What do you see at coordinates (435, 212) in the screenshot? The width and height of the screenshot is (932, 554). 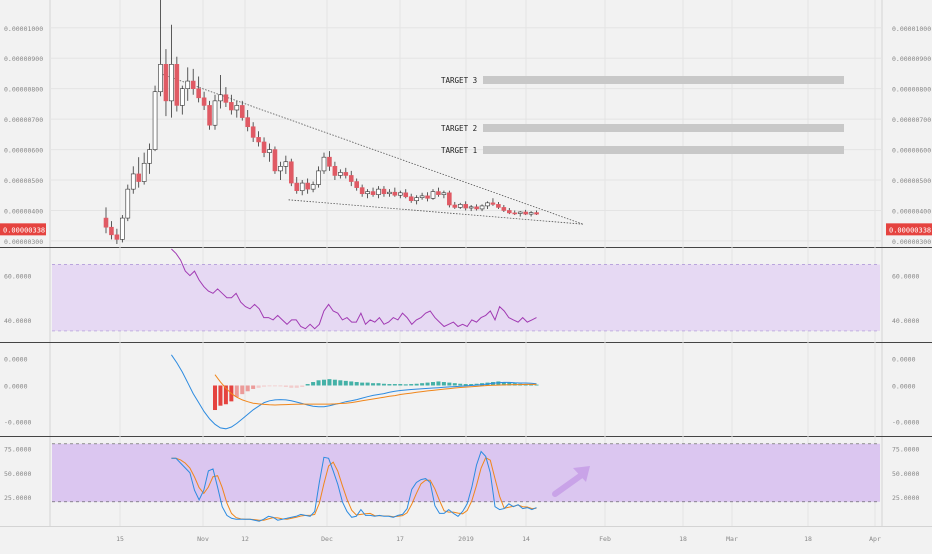 I see `lower-trendline` at bounding box center [435, 212].